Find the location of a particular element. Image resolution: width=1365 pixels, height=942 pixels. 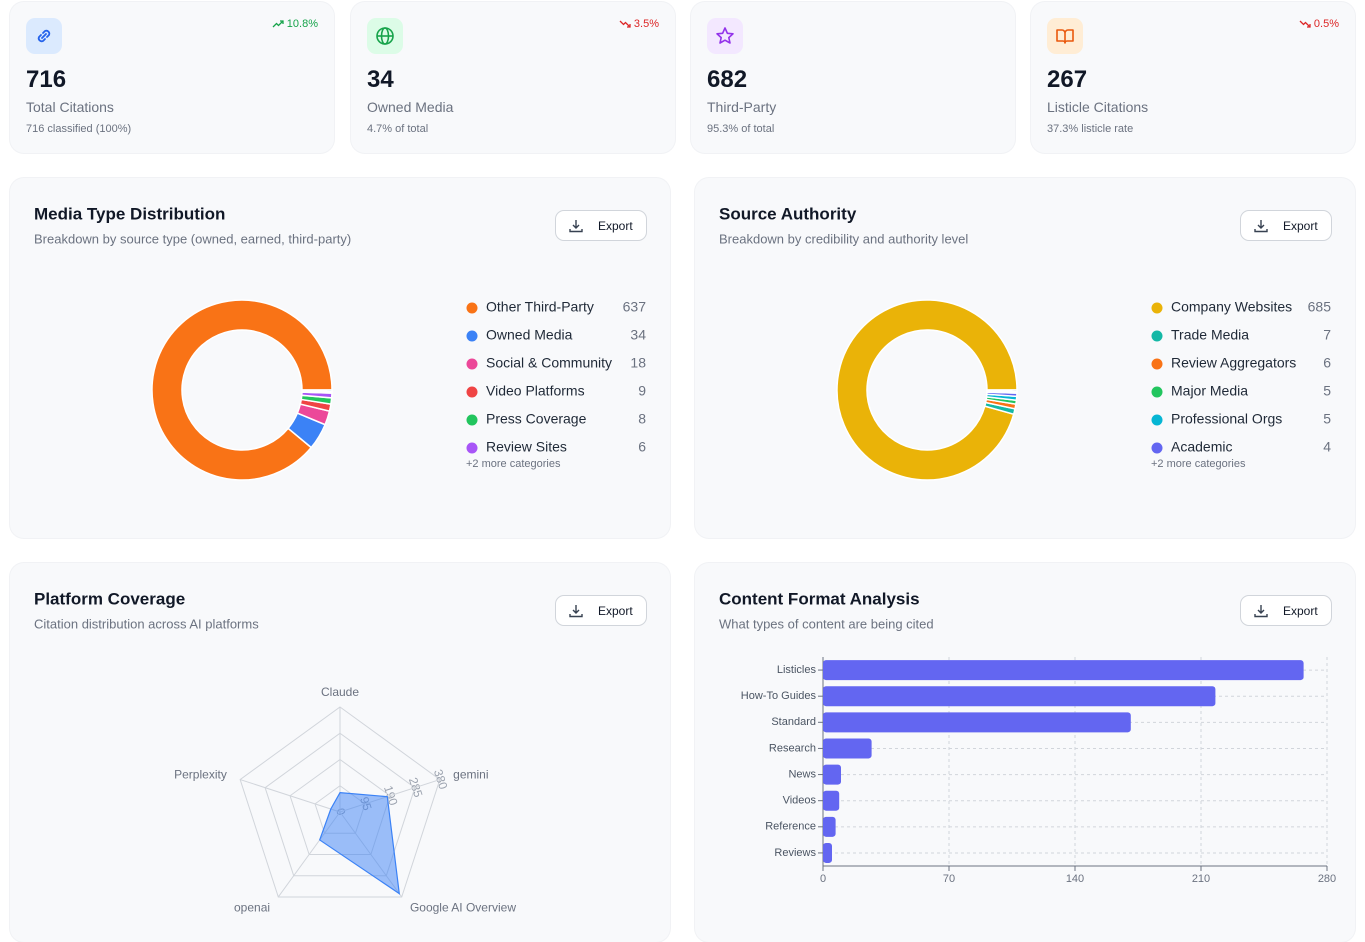

stat-value: 682 is located at coordinates (727, 79).